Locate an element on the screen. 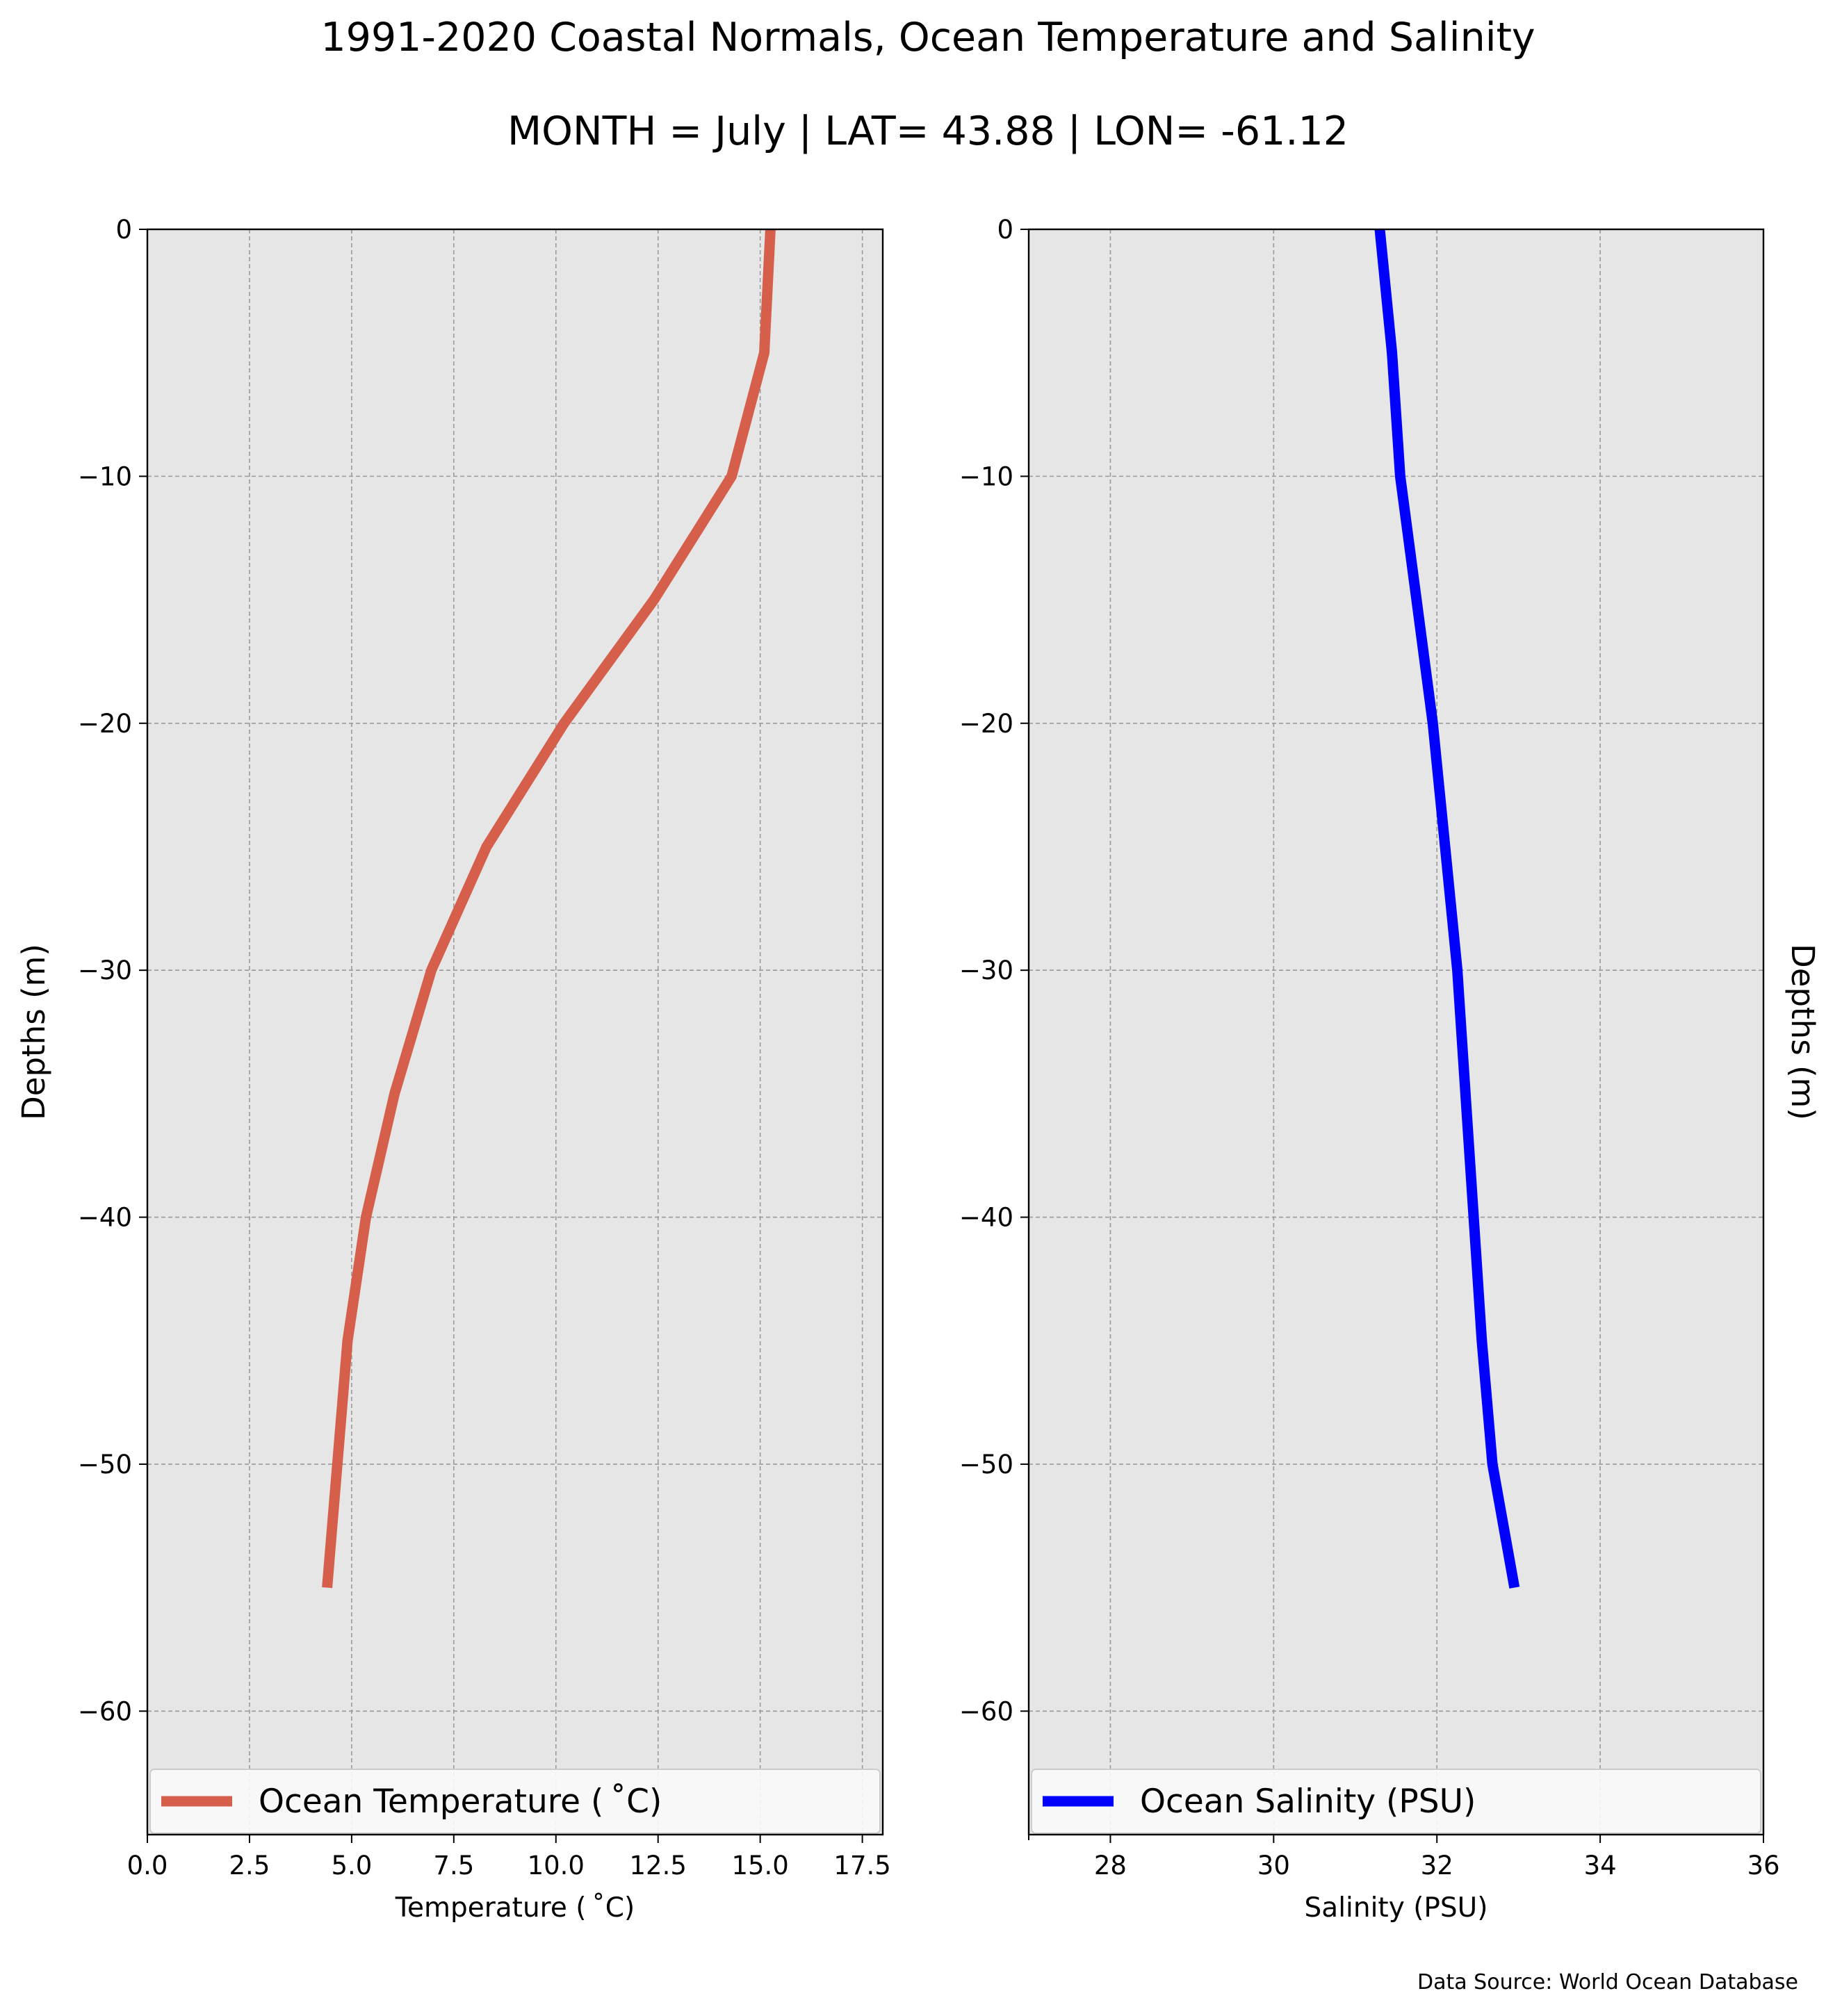  temperature-xtick-label-5: 12.5 is located at coordinates (658, 1866).